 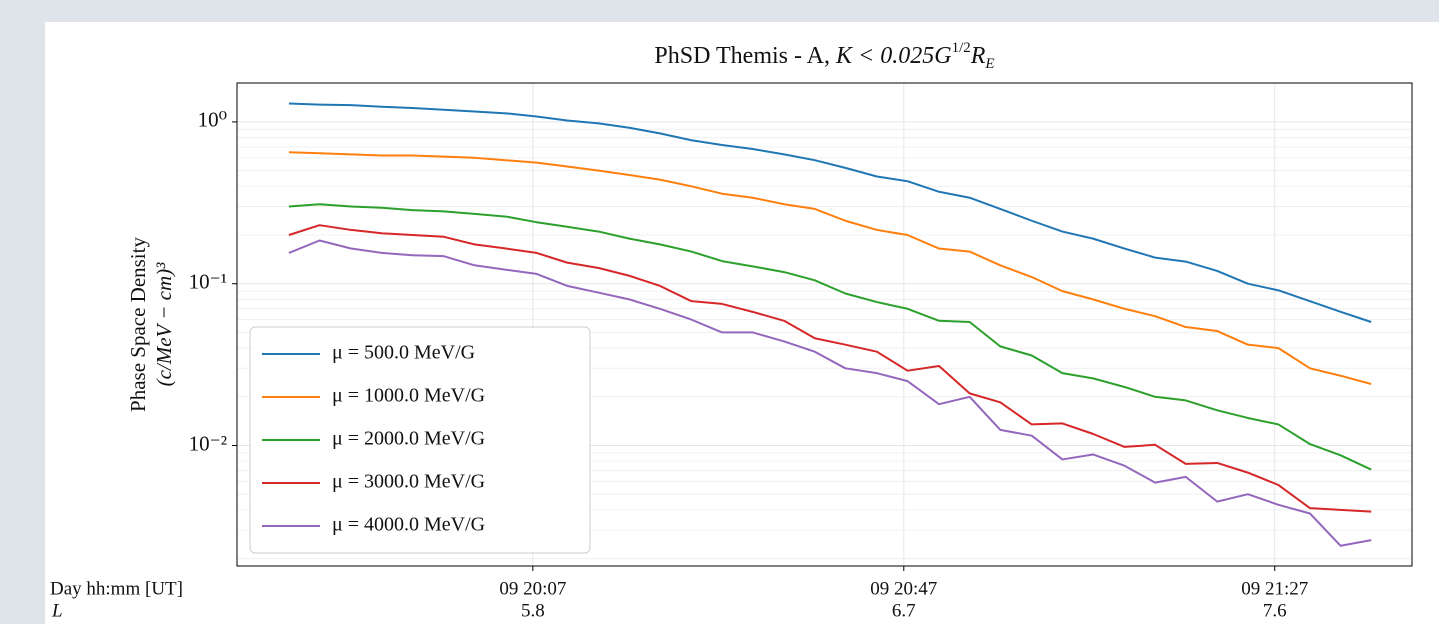 What do you see at coordinates (1275, 610) in the screenshot?
I see `l-tick-label: 7.6` at bounding box center [1275, 610].